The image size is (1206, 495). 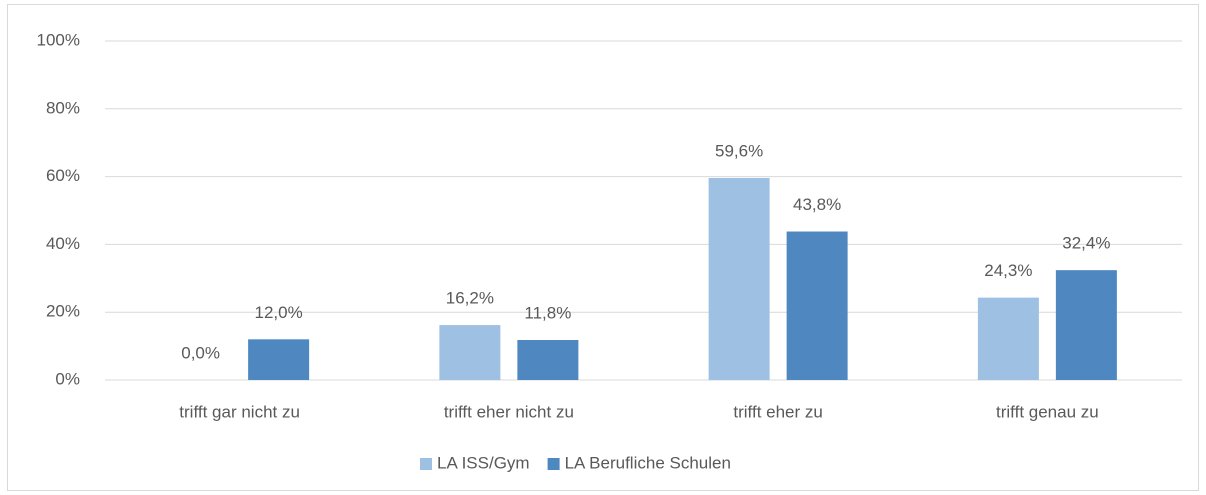 I want to click on y-tick-label: 40%, so click(x=63, y=243).